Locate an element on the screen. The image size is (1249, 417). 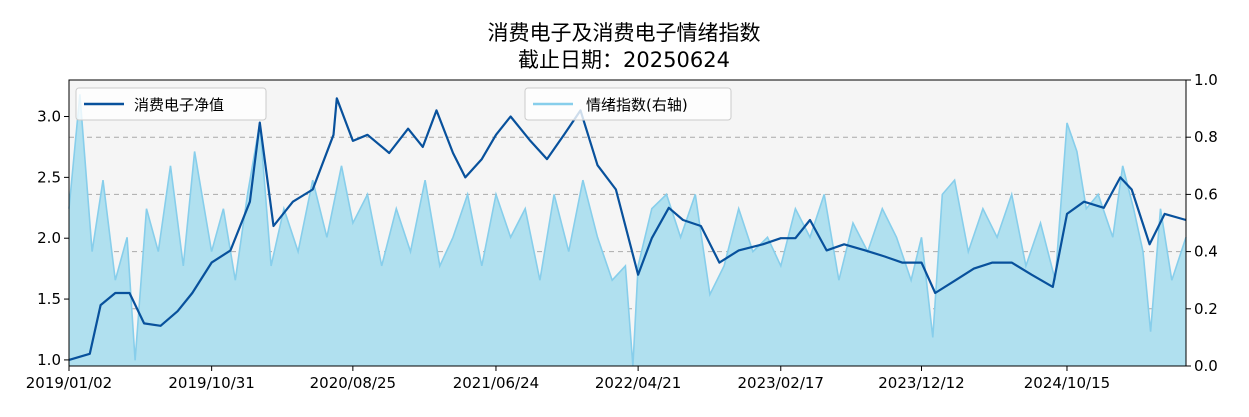
left-axis: 1.0 1.5 2.0 2.5 3.0 is located at coordinates (53, 238).